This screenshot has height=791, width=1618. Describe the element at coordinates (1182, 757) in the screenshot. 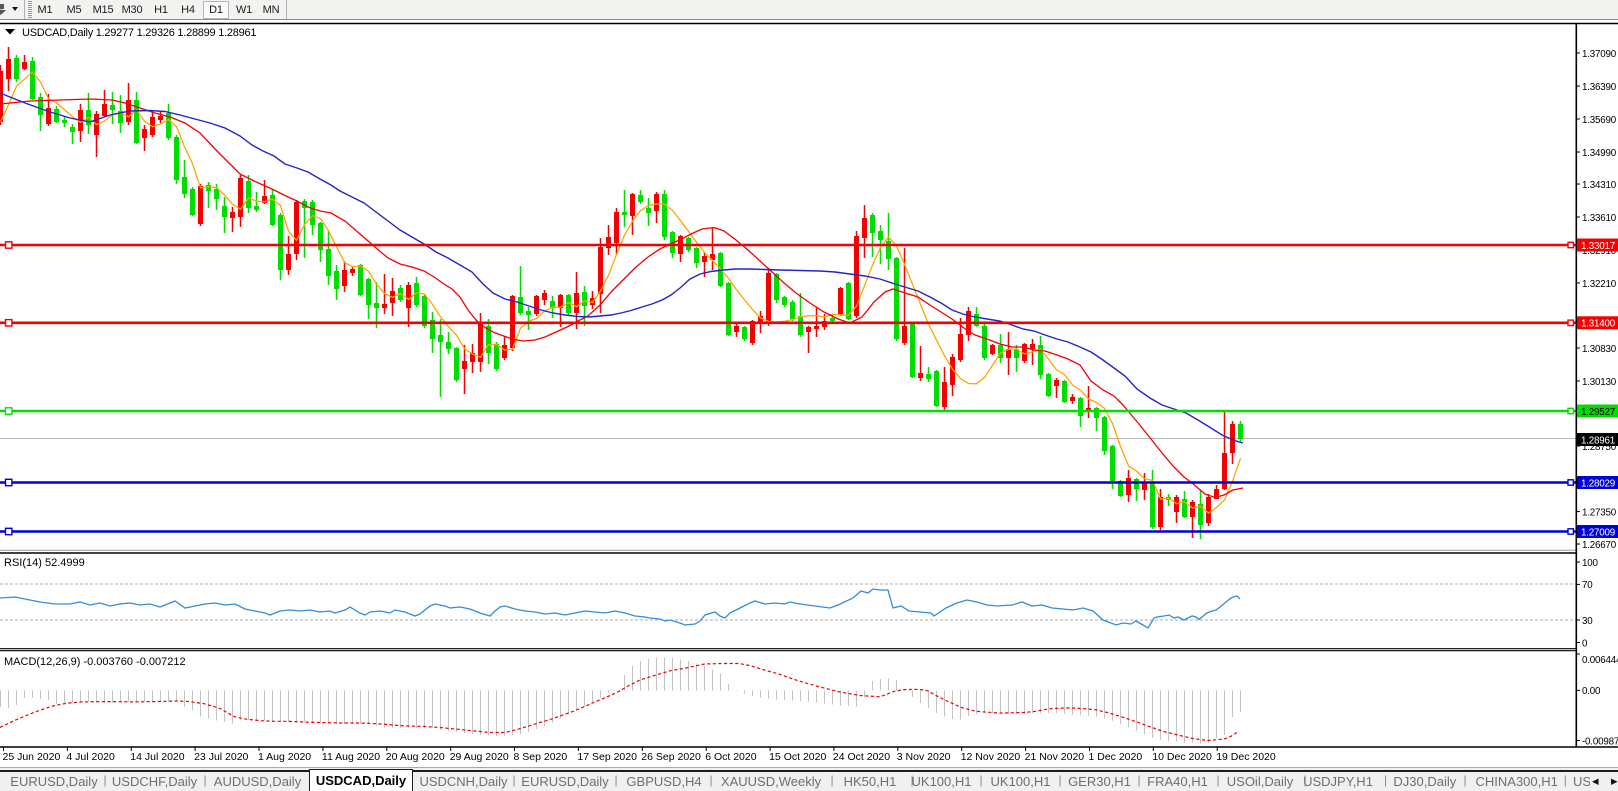

I see `svg-text: 10 Dec 2020` at that location.